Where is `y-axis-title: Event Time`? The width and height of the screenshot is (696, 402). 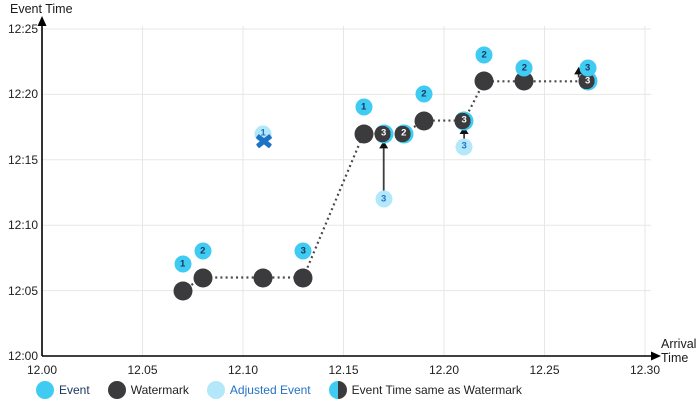 y-axis-title: Event Time is located at coordinates (41, 9).